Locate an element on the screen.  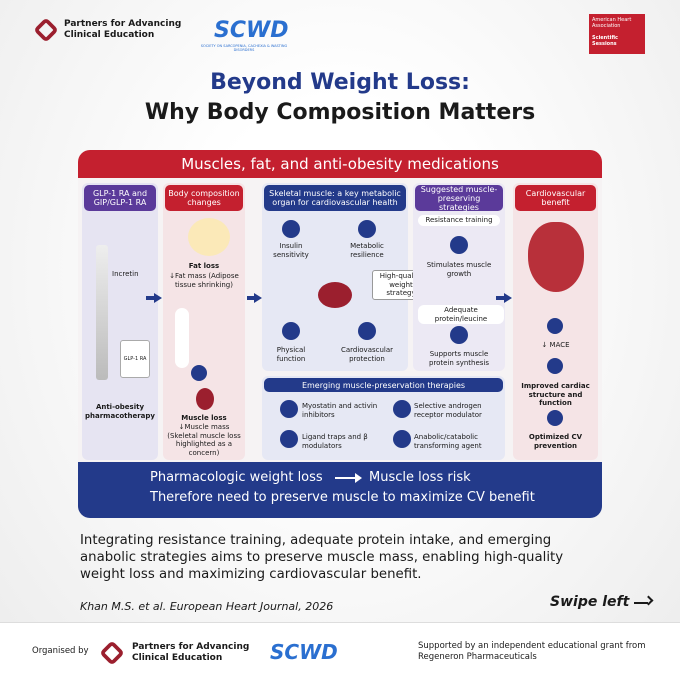
label: Insulin sensitivity is located at coordinates (291, 250).